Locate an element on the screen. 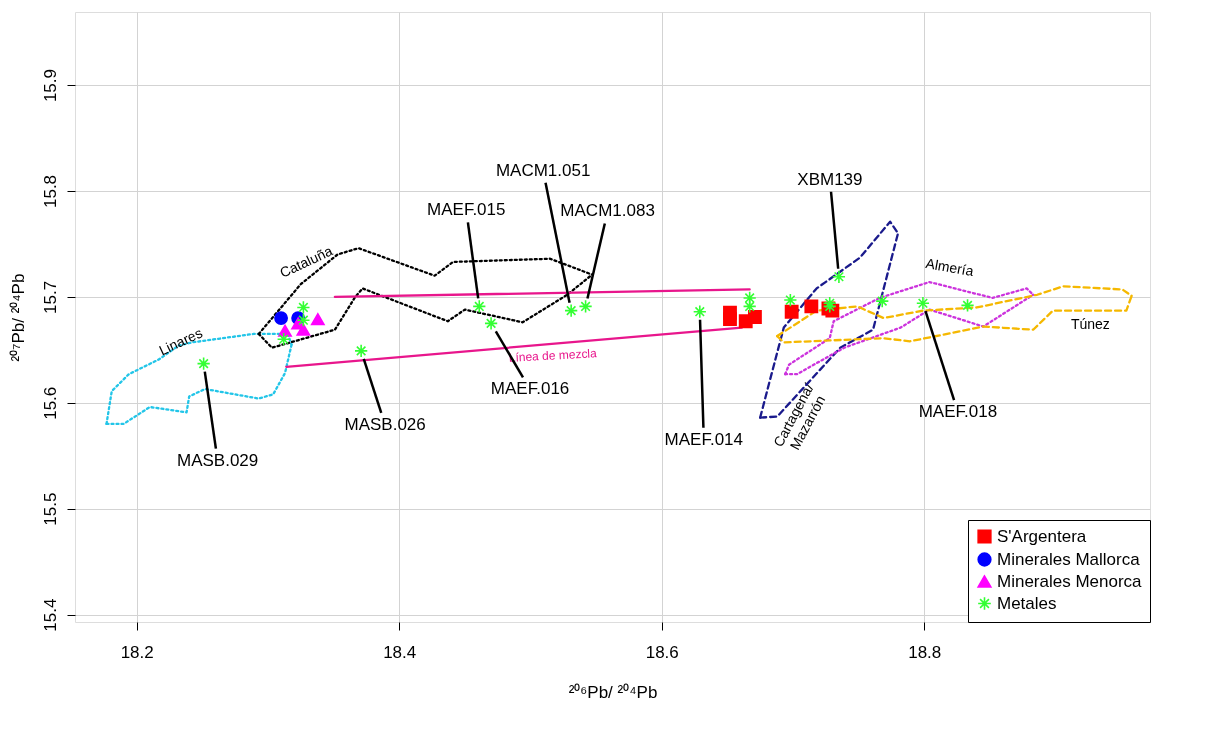  y-tick-label: 15.4 is located at coordinates (50, 615).